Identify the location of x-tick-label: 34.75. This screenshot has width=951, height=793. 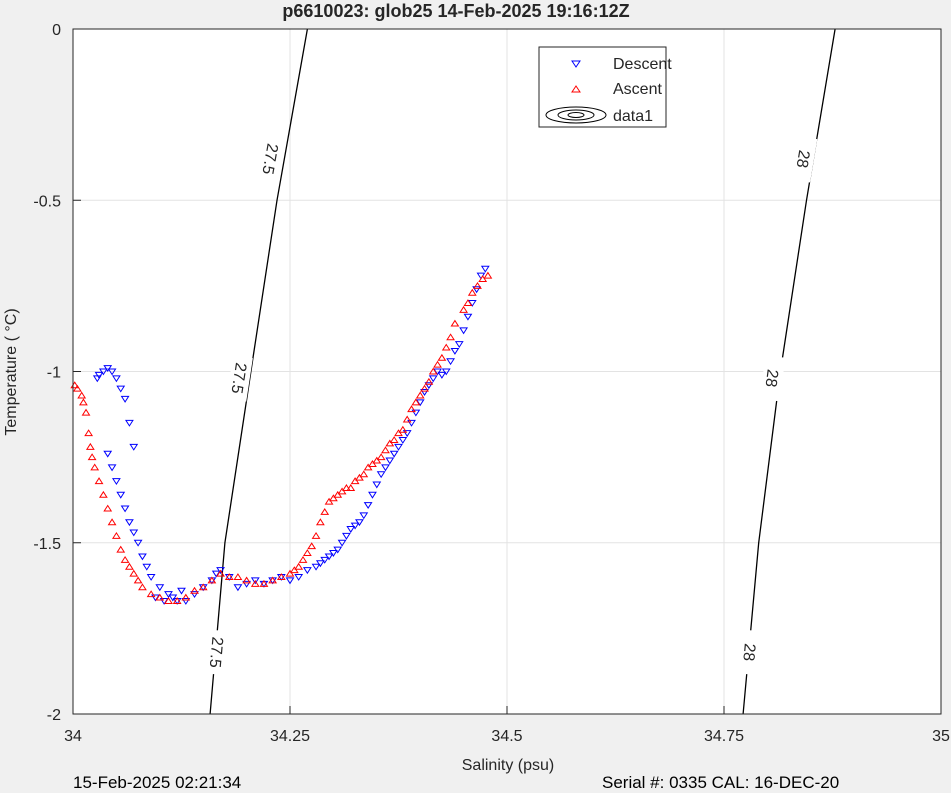
(724, 736).